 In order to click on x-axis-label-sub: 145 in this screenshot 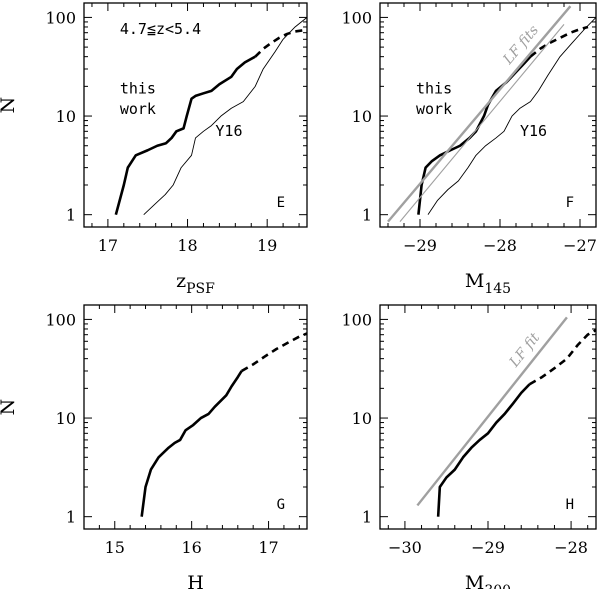, I will do `click(497, 289)`.